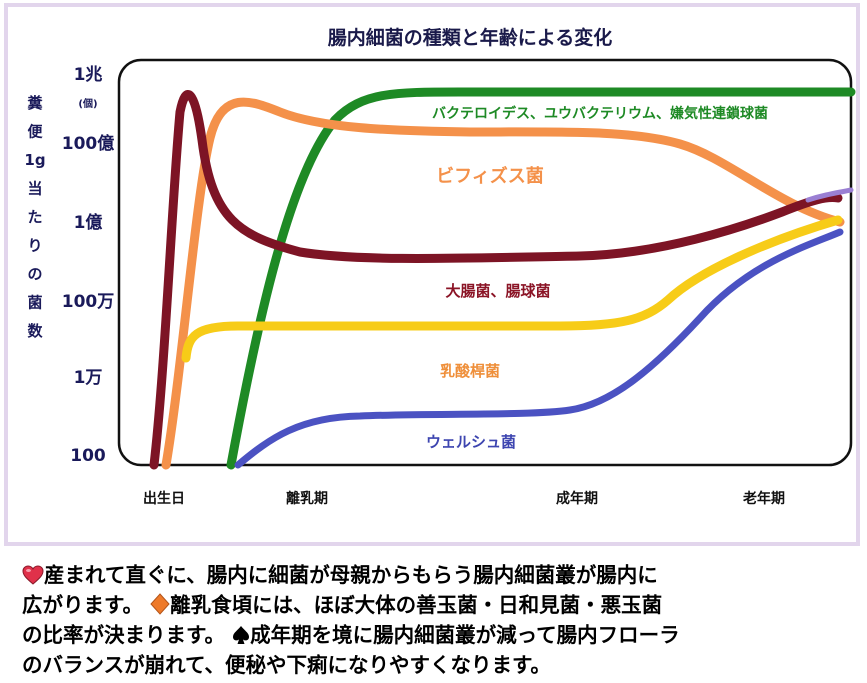  What do you see at coordinates (600, 113) in the screenshot?
I see `series-label: バクテロイデス、ユウバクテリウム、嫌気性連鎖球菌` at bounding box center [600, 113].